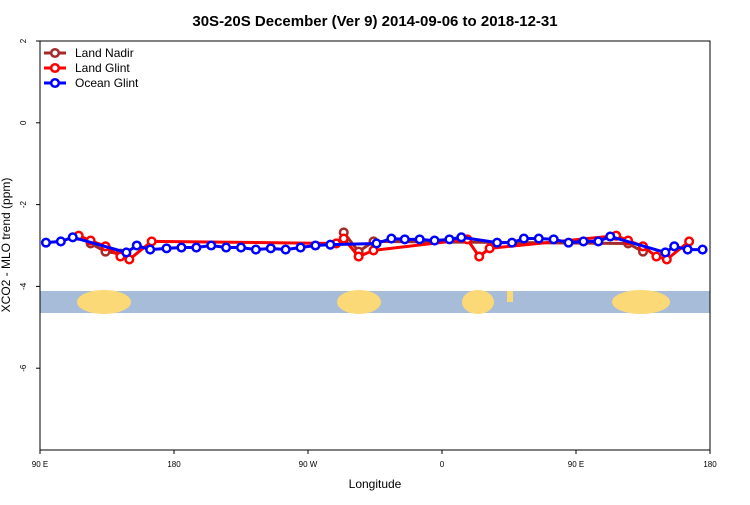 The image size is (750, 505). What do you see at coordinates (102, 68) in the screenshot?
I see `legend-label: Land Glint` at bounding box center [102, 68].